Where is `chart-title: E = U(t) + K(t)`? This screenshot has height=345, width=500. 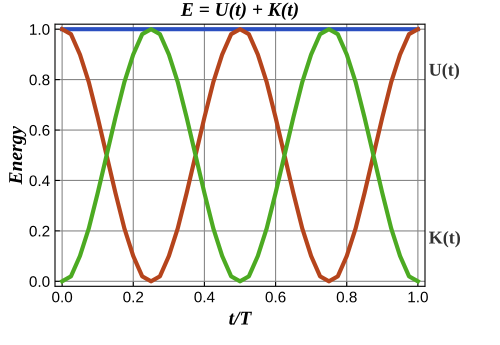
chart-title: E = U(t) + K(t) is located at coordinates (239, 11).